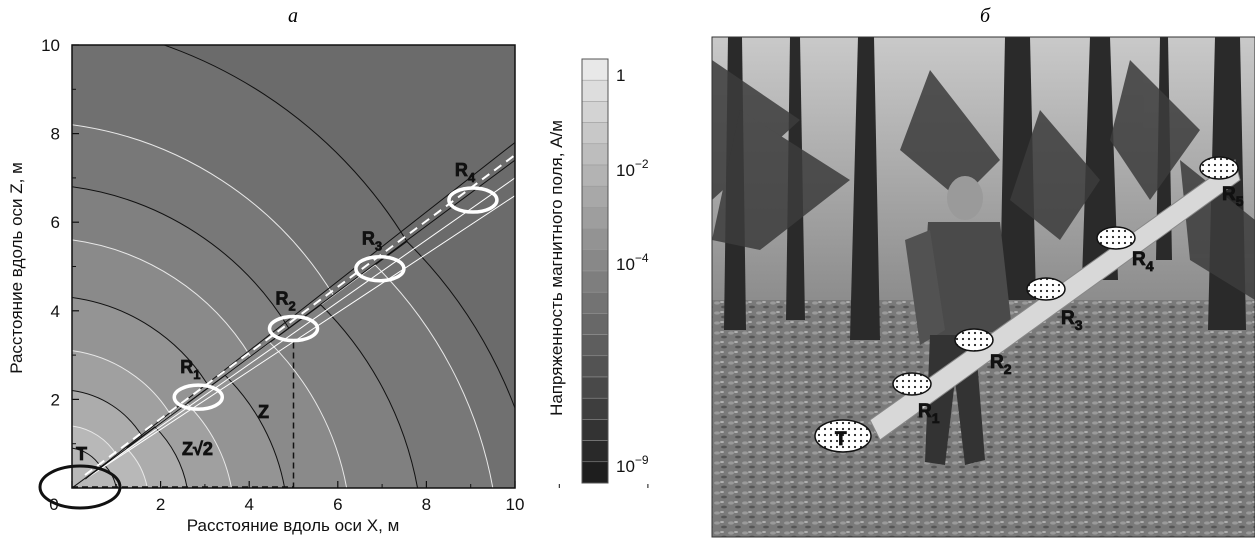 The height and width of the screenshot is (539, 1255). What do you see at coordinates (55, 222) in the screenshot?
I see `y-tick-label: 6` at bounding box center [55, 222].